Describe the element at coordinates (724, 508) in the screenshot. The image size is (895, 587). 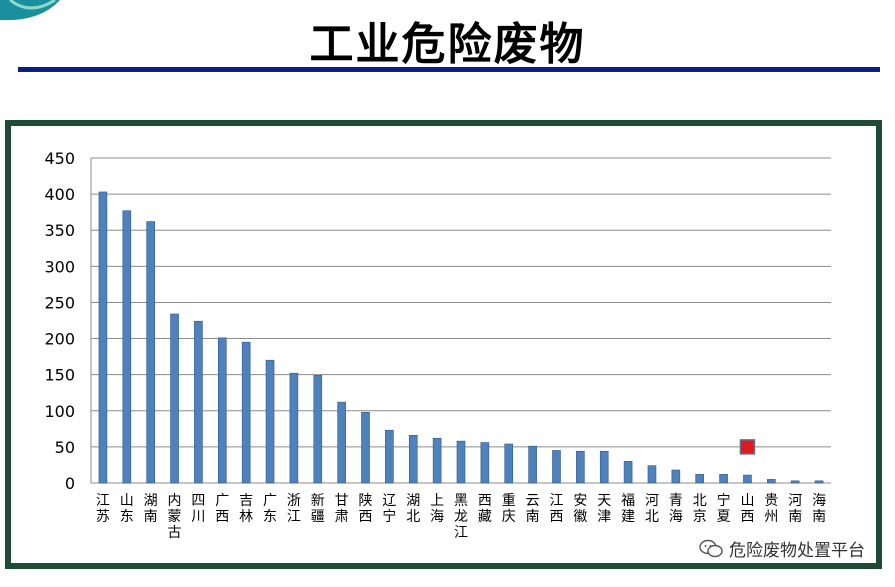
I see `x-tick-label: 宁夏` at that location.